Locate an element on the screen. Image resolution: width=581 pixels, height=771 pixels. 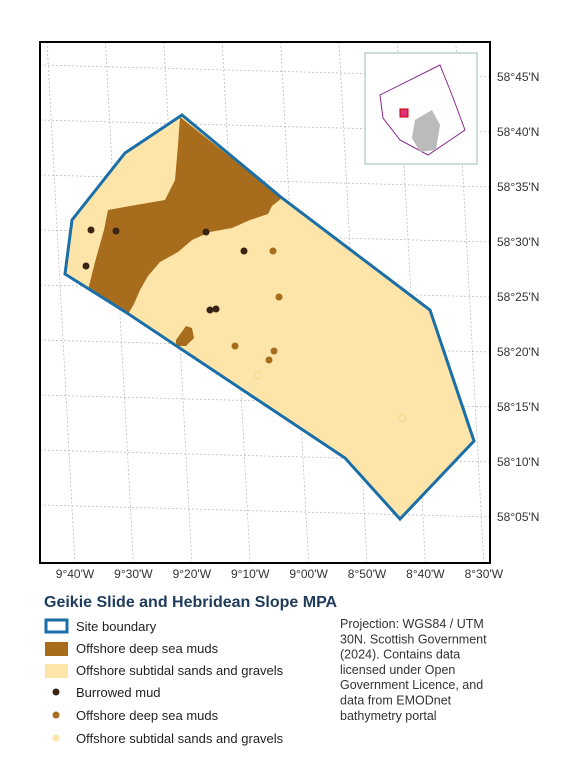
lat-label: 58°15'N is located at coordinates (518, 407).